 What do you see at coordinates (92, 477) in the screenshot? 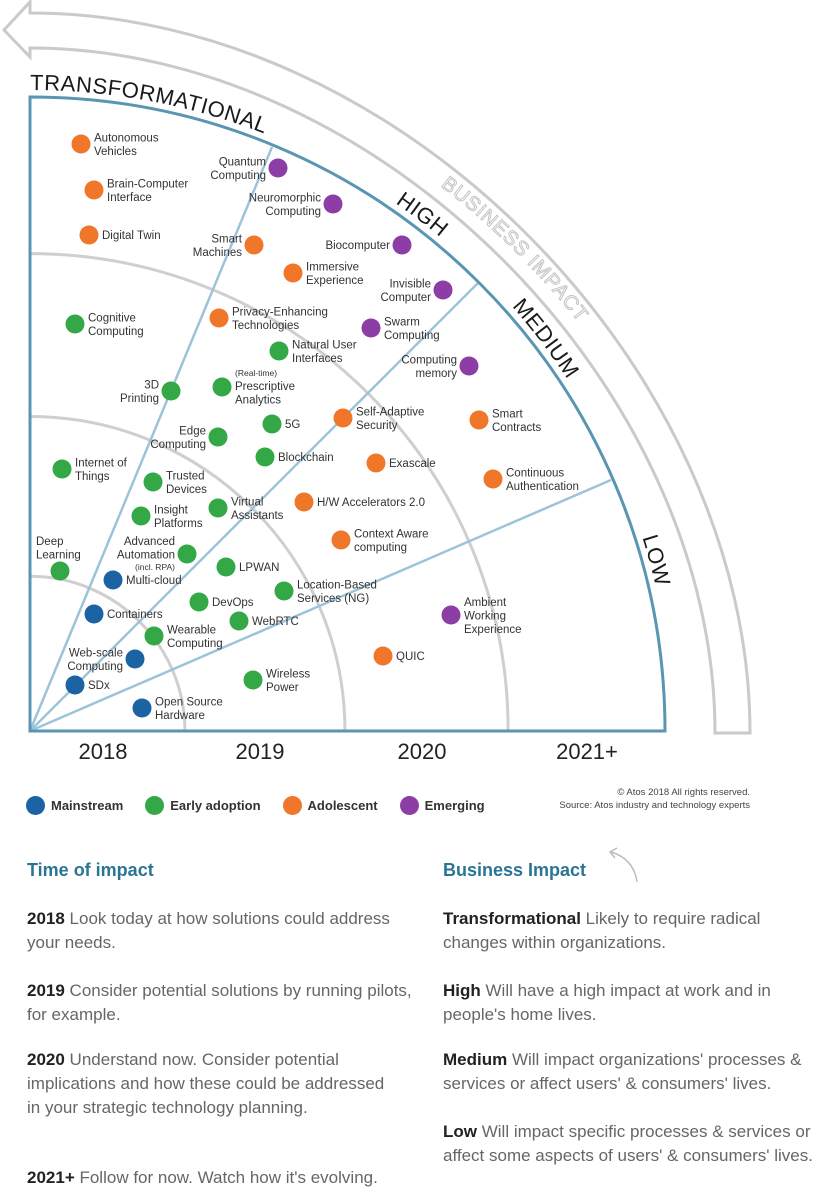
I see `item-label: Things` at bounding box center [92, 477].